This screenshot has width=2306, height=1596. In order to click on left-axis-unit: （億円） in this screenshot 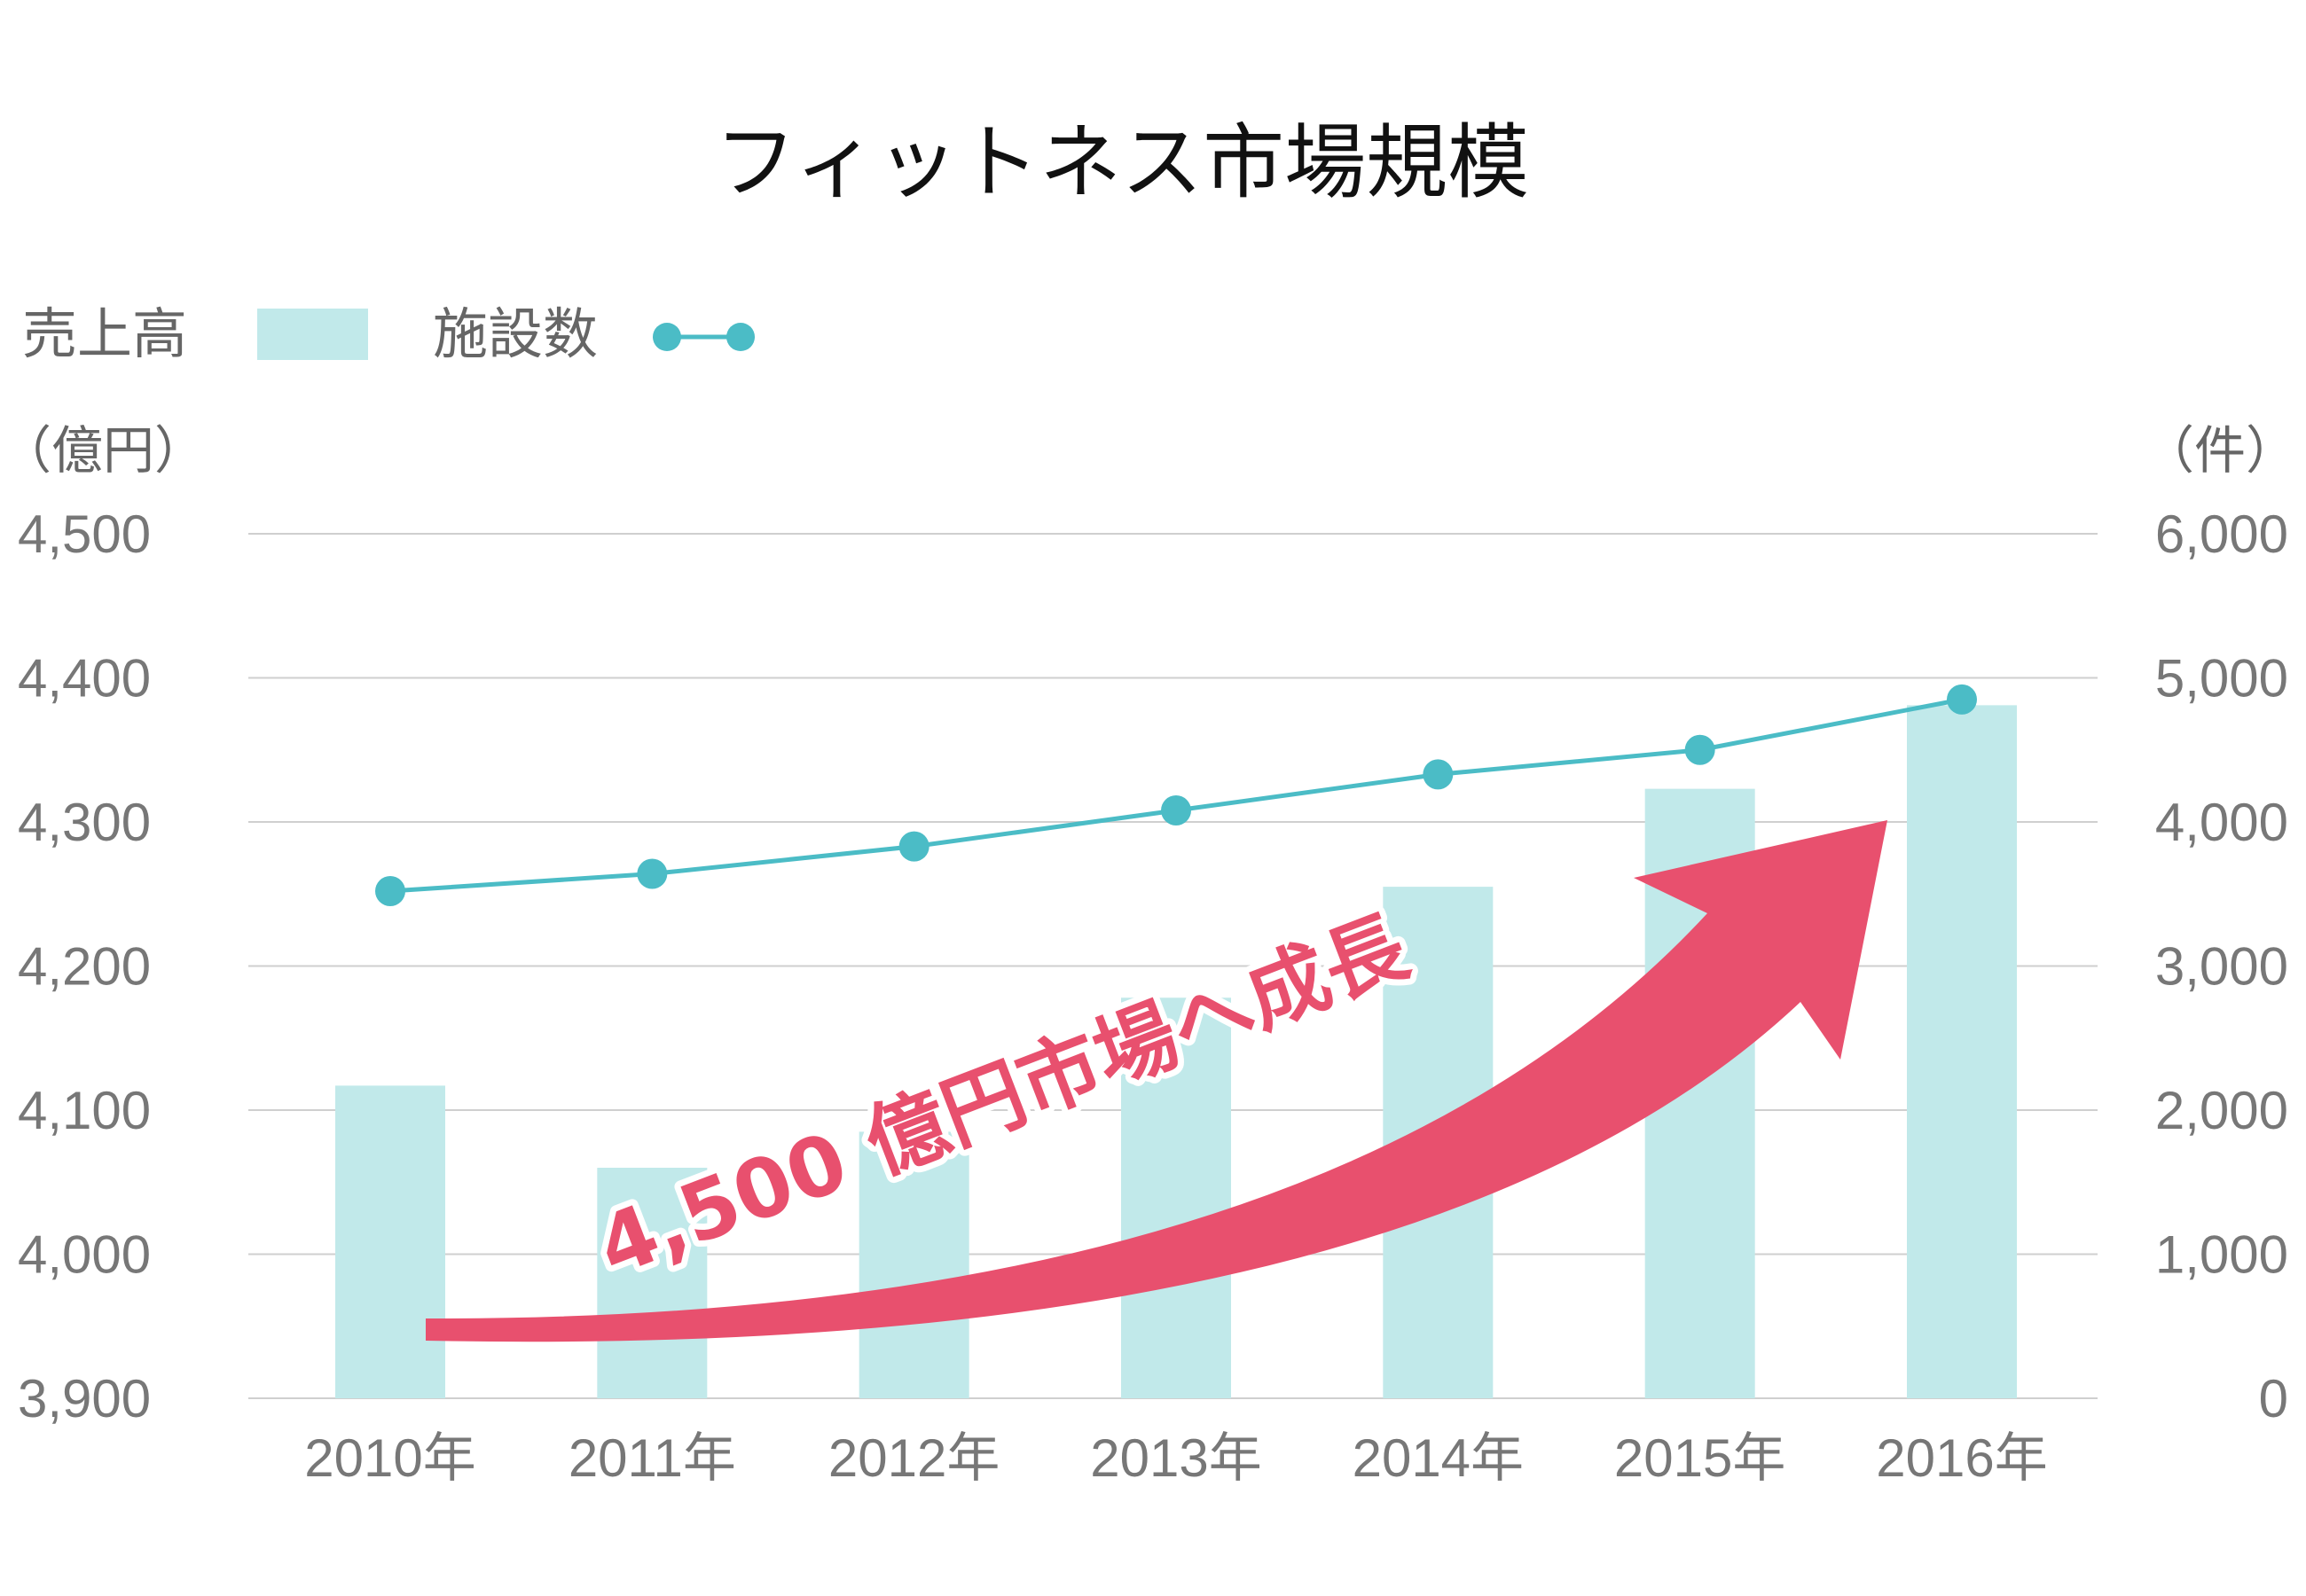, I will do `click(103, 451)`.